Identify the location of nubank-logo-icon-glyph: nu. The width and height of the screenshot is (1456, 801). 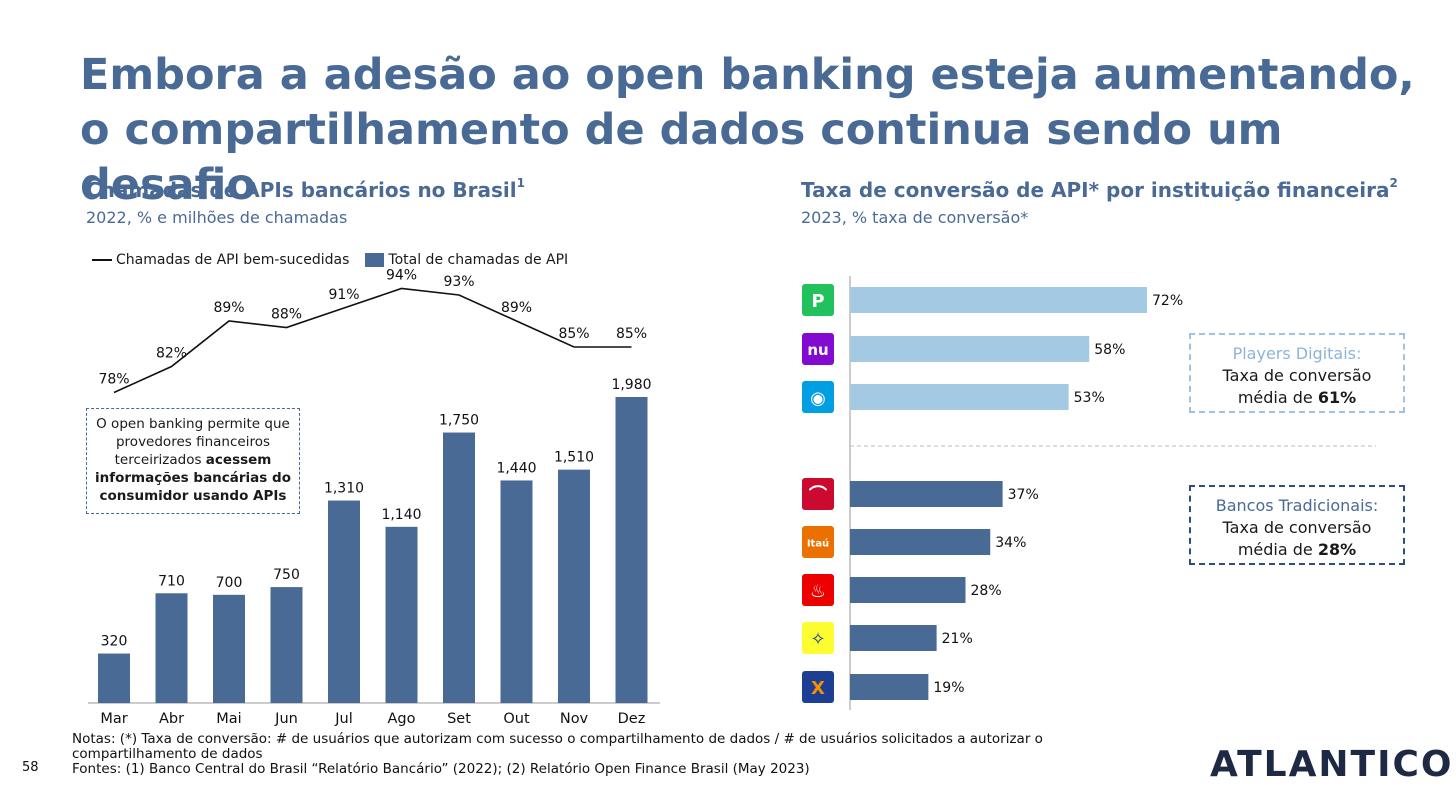
(817, 350).